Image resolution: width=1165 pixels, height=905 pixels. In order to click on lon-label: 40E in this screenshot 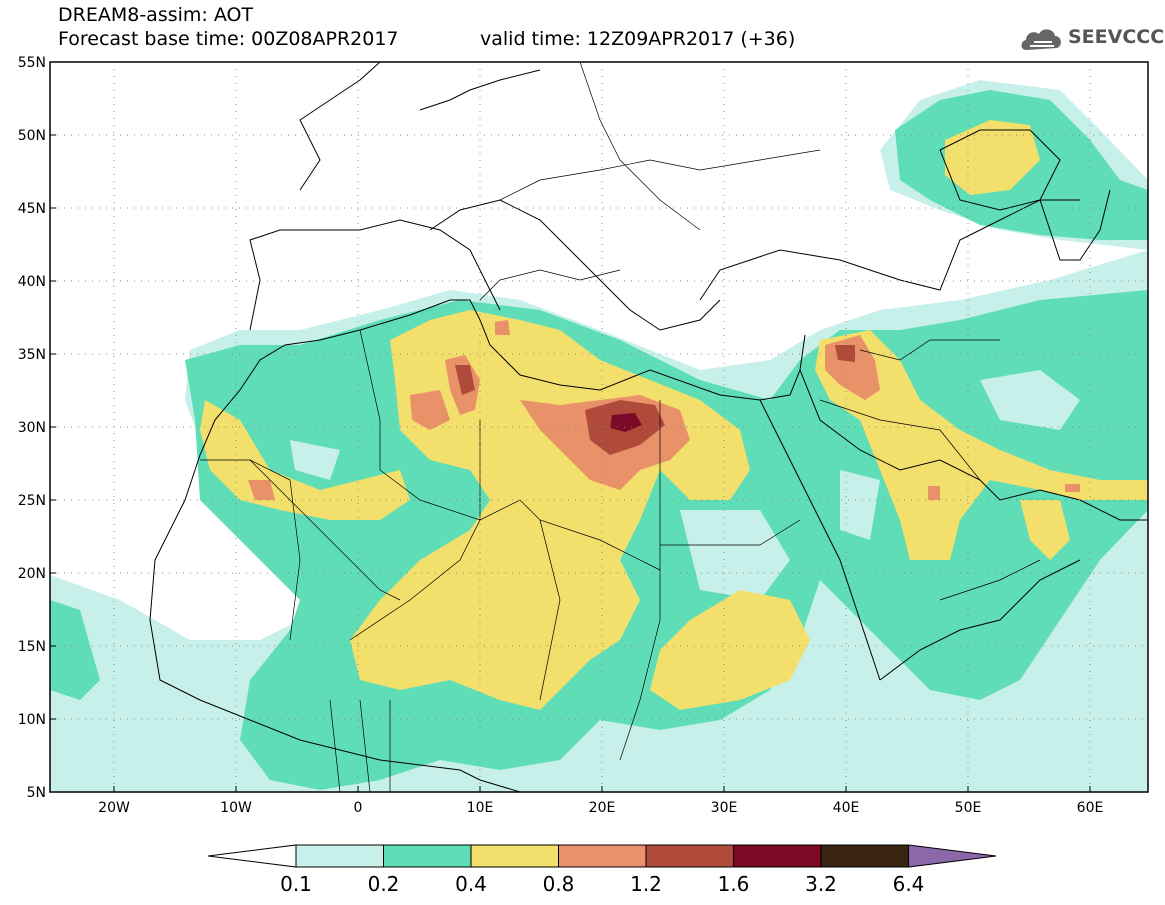, I will do `click(846, 808)`.